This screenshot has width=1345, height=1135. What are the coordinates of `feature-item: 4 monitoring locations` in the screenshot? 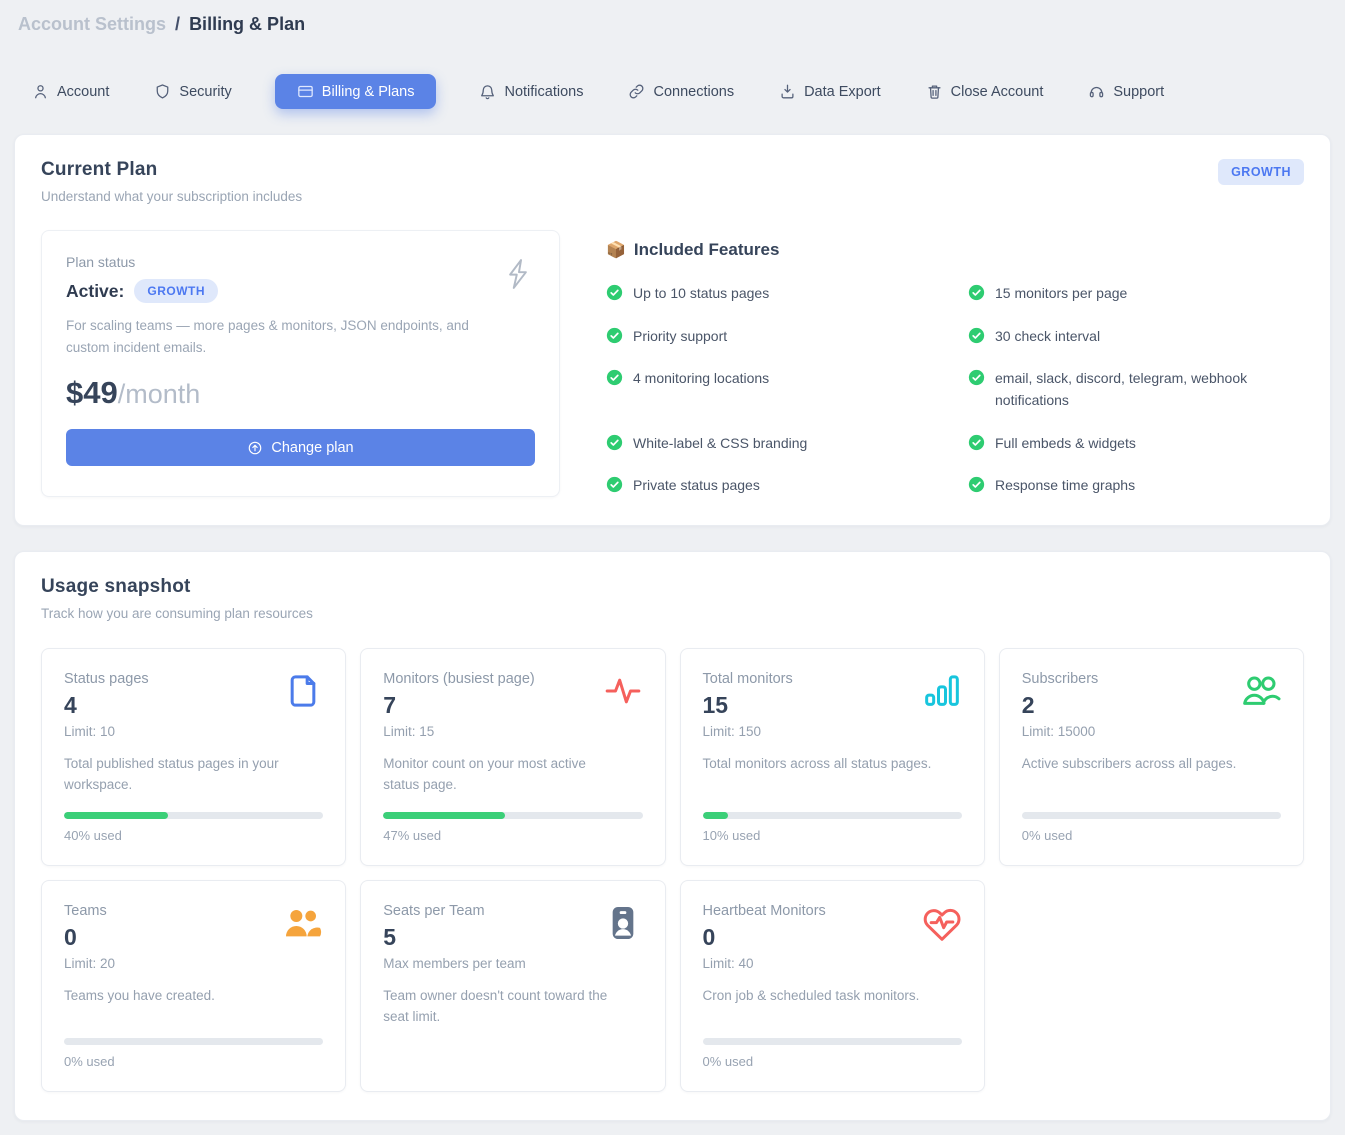 It's located at (774, 389).